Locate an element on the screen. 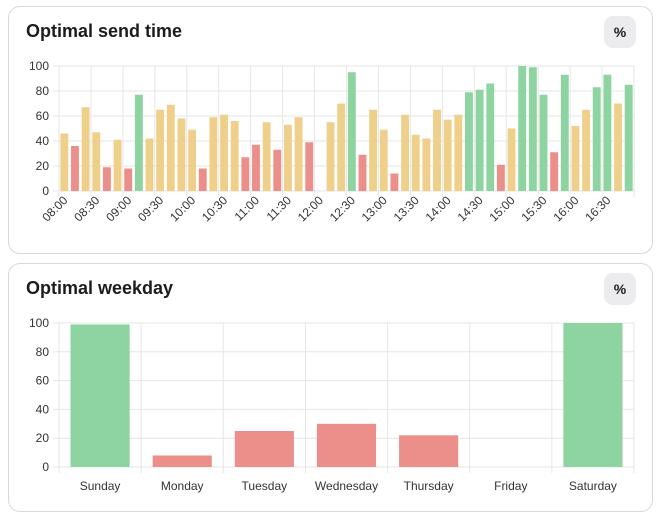  x-tick-label: Tuesday is located at coordinates (265, 486).